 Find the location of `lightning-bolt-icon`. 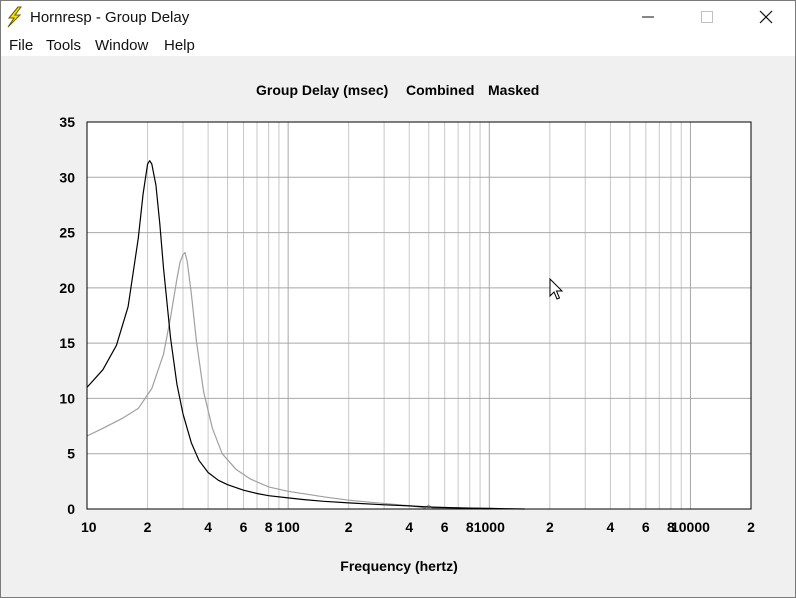

lightning-bolt-icon is located at coordinates (14, 17).